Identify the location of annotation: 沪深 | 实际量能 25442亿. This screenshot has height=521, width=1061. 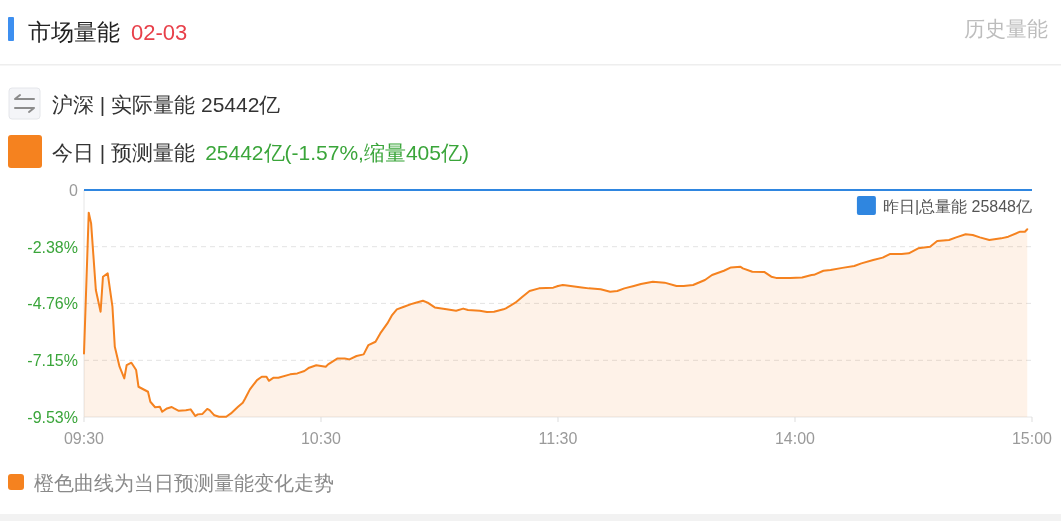
(166, 104).